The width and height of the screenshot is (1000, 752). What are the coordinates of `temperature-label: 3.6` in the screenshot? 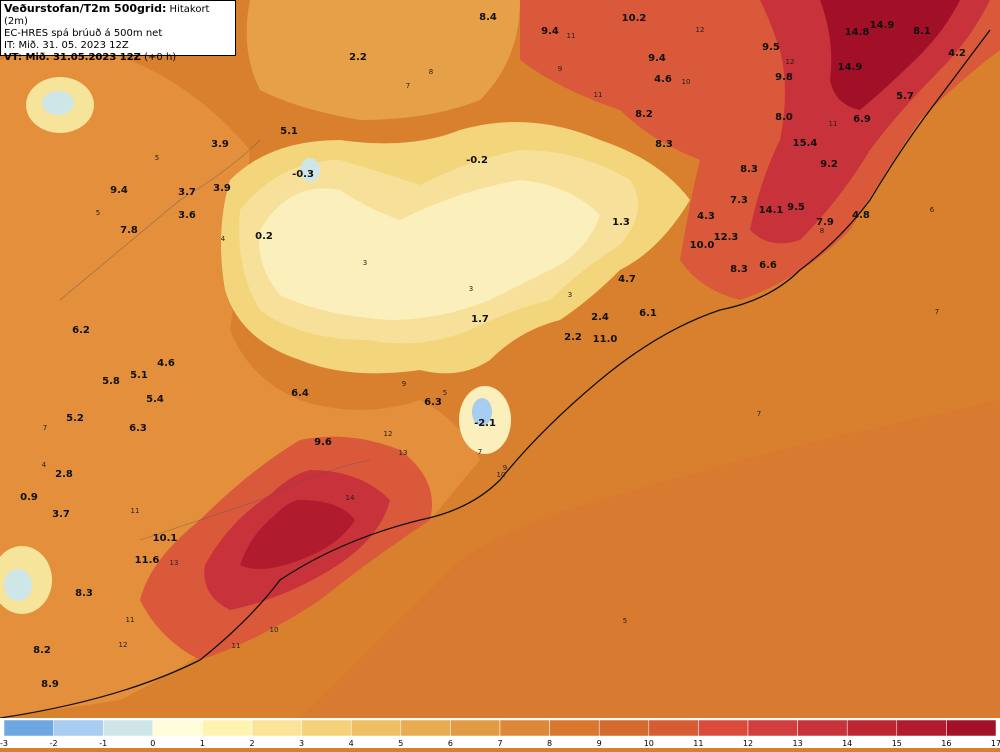 It's located at (187, 215).